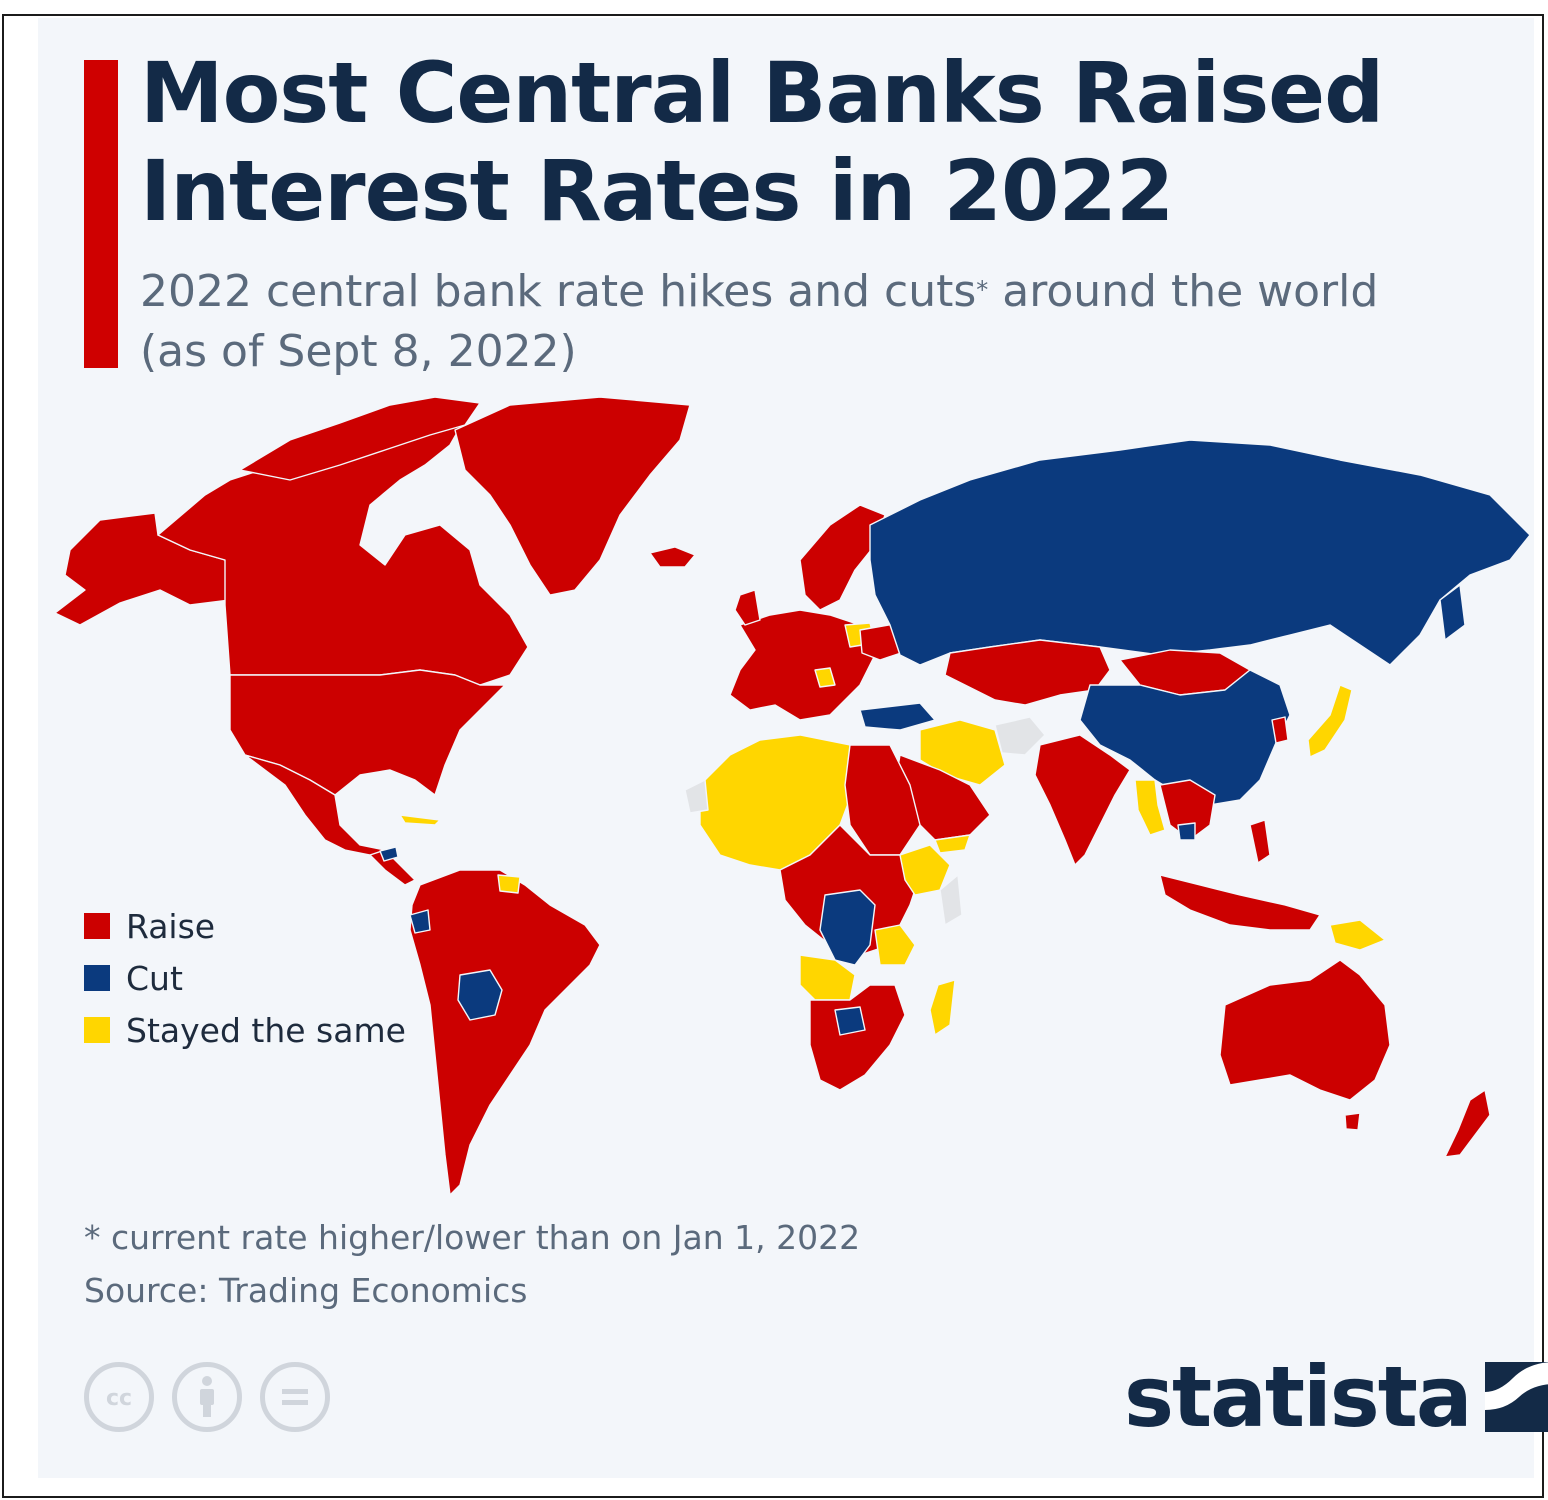  I want to click on region-iceland, so click(672, 557).